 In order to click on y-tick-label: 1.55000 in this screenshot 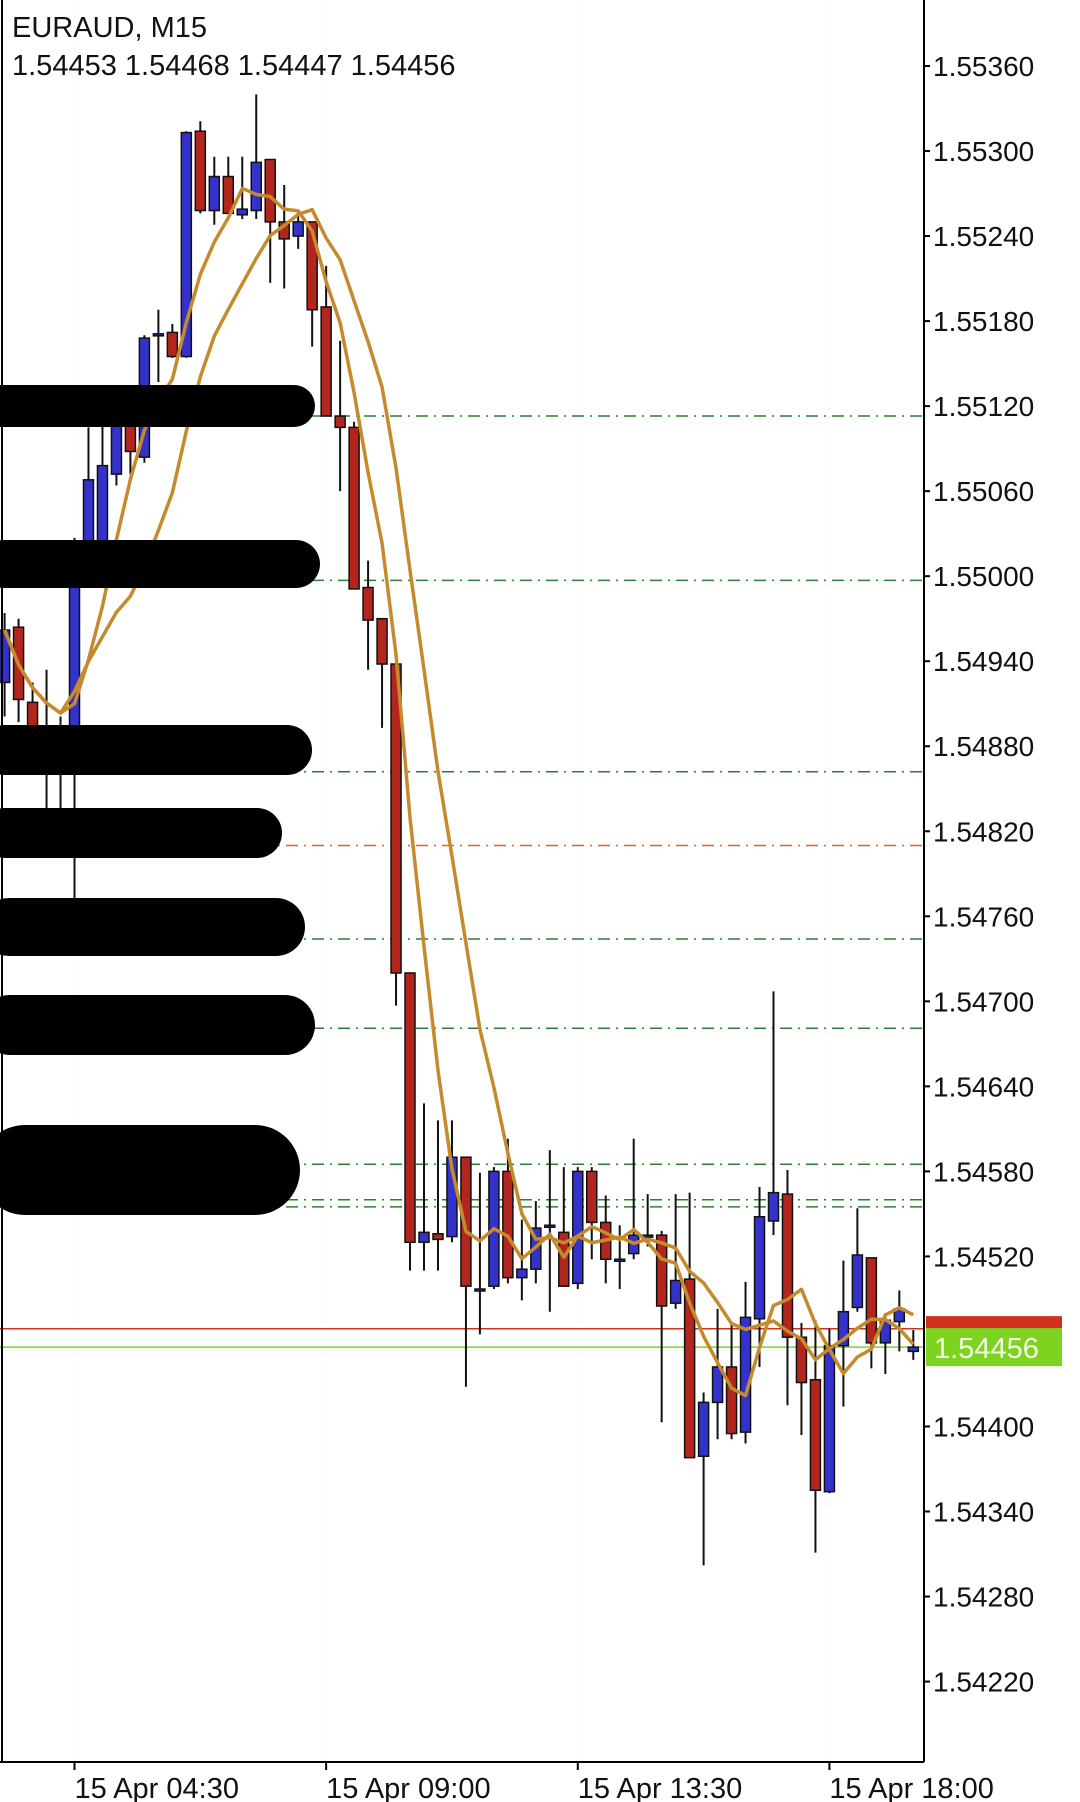, I will do `click(983, 576)`.